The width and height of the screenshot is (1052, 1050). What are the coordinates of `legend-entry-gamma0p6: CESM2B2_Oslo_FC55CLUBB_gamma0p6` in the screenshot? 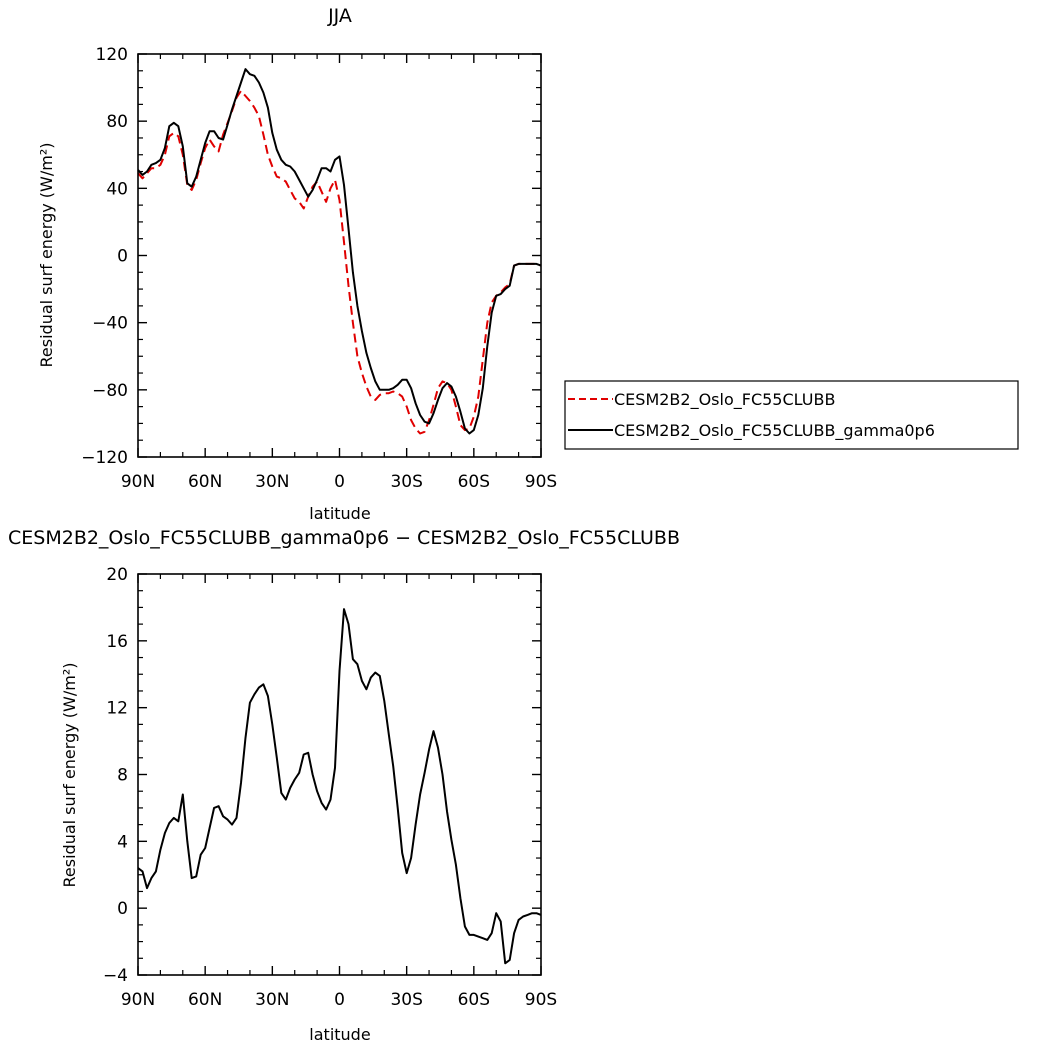 It's located at (774, 431).